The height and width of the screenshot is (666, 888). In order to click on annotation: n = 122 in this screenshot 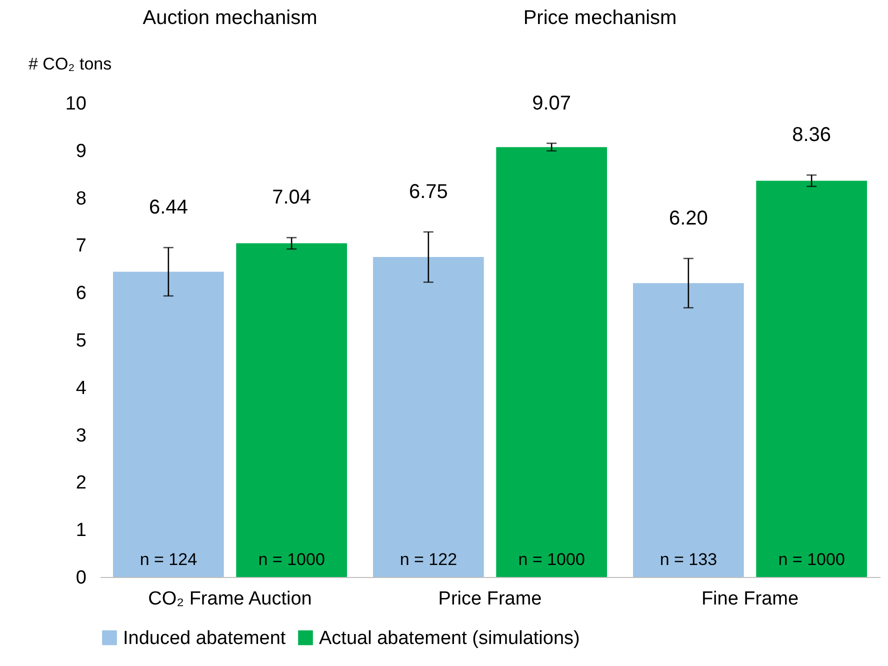, I will do `click(429, 559)`.